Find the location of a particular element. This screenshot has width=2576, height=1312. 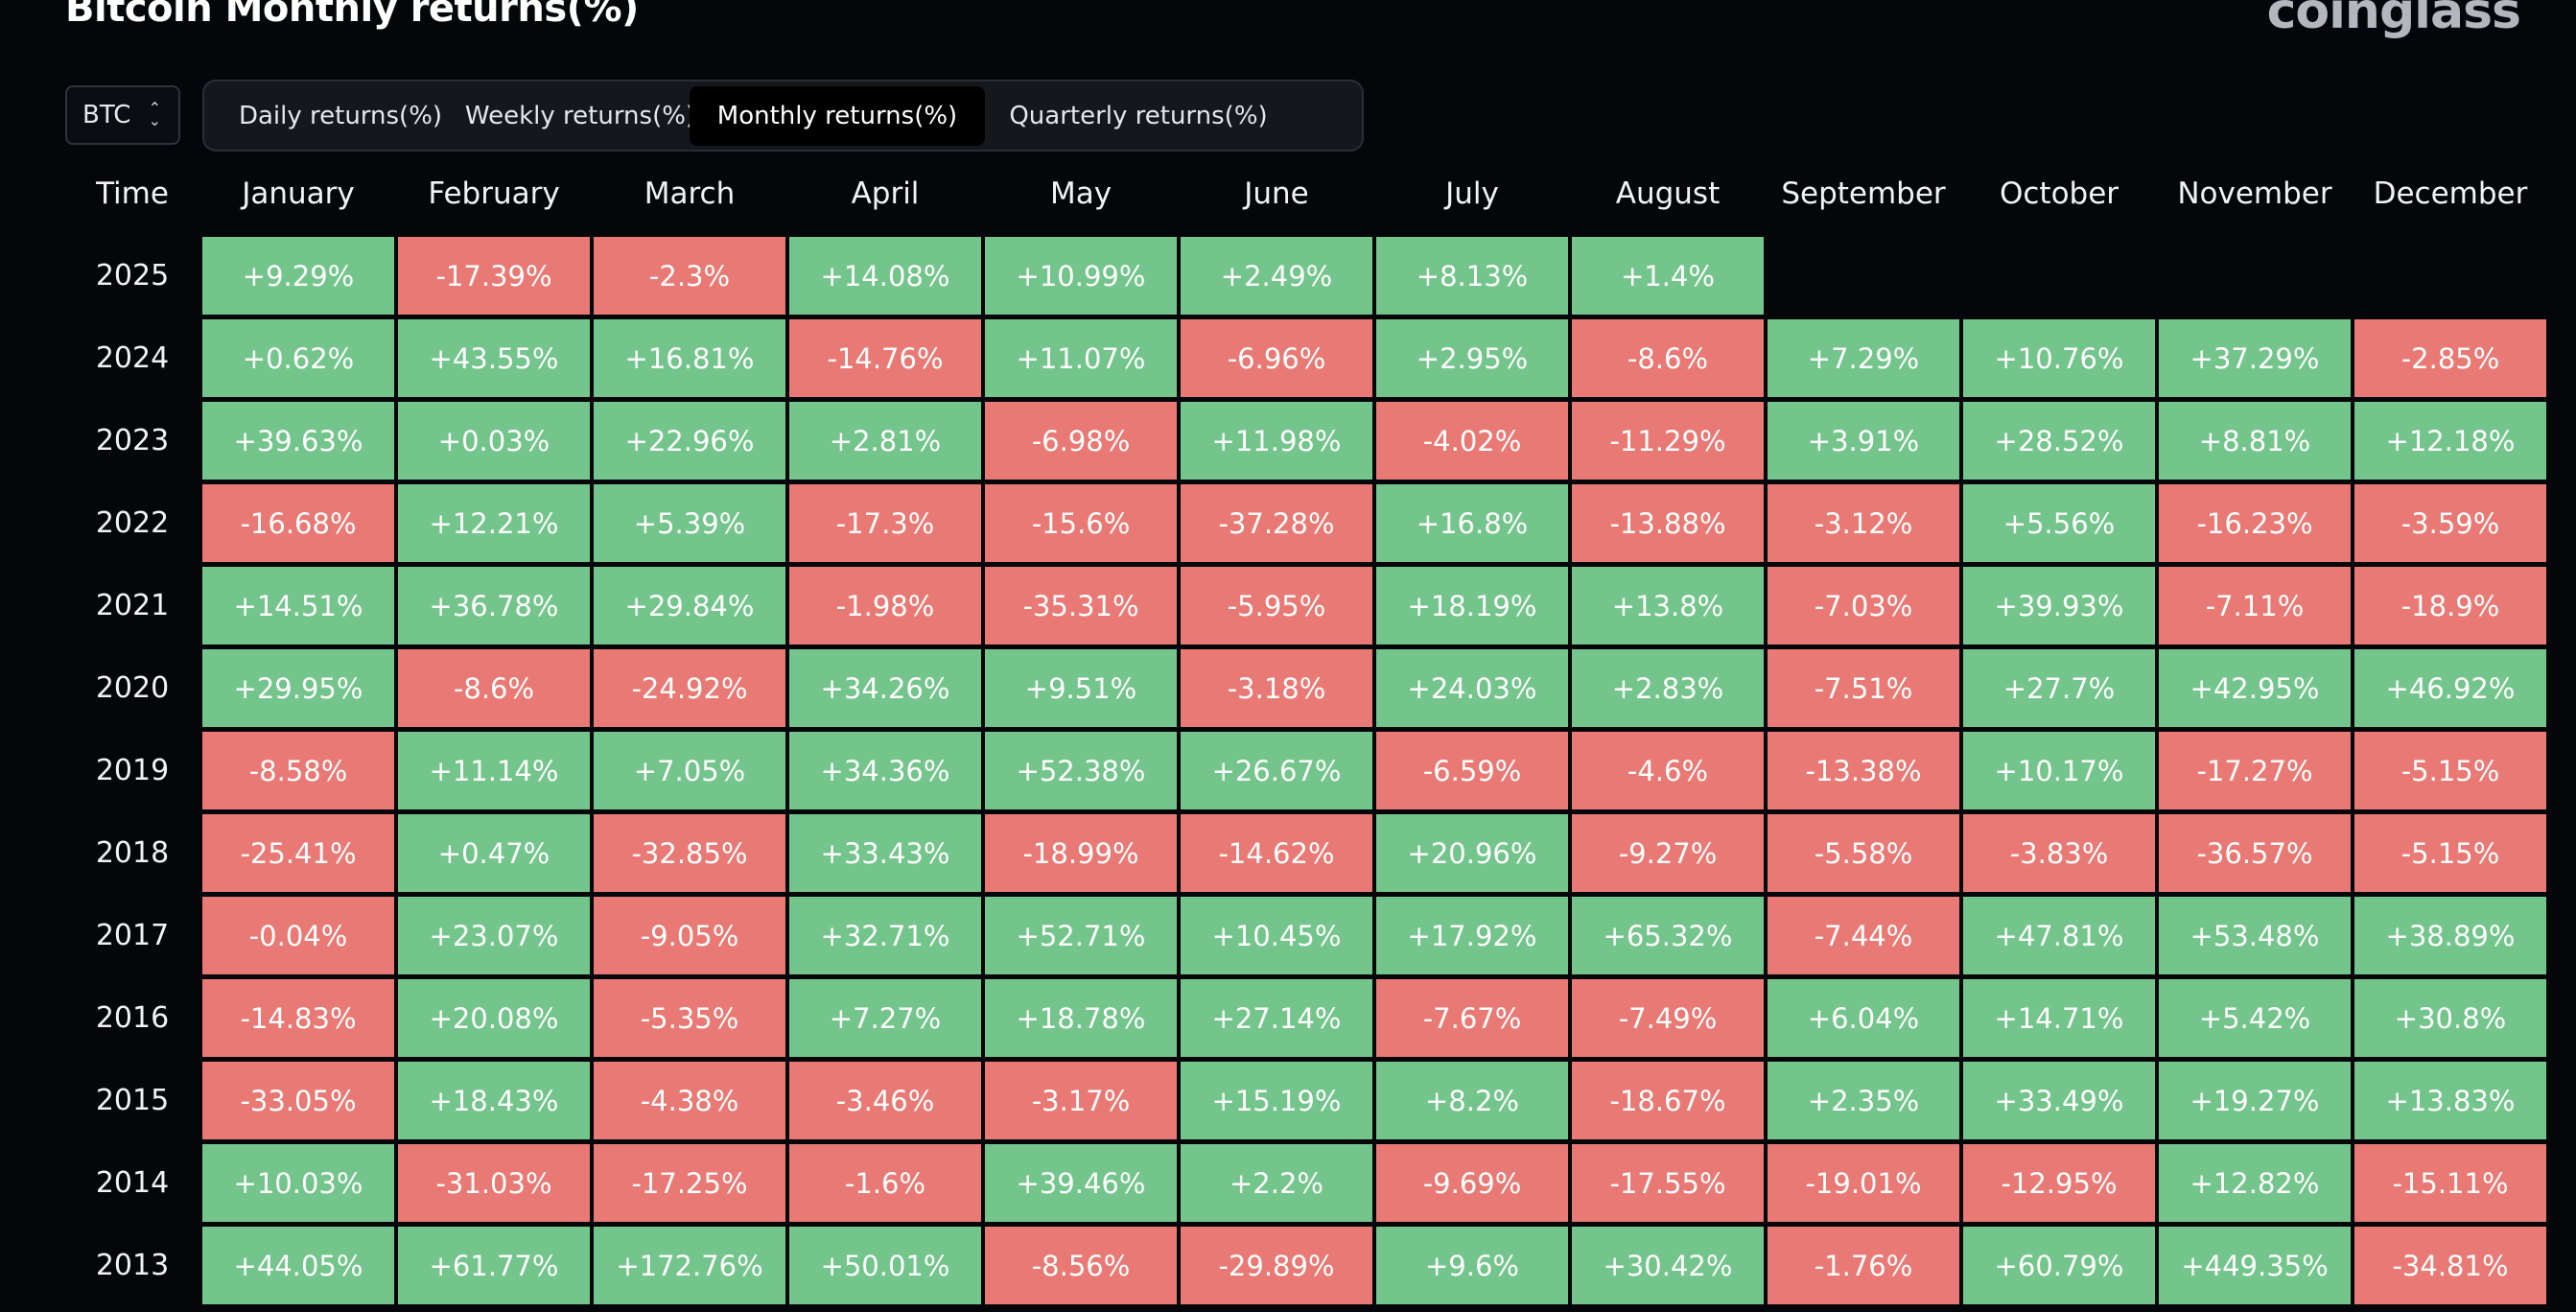

return-cell-2022-may: -15.6% is located at coordinates (1081, 523).